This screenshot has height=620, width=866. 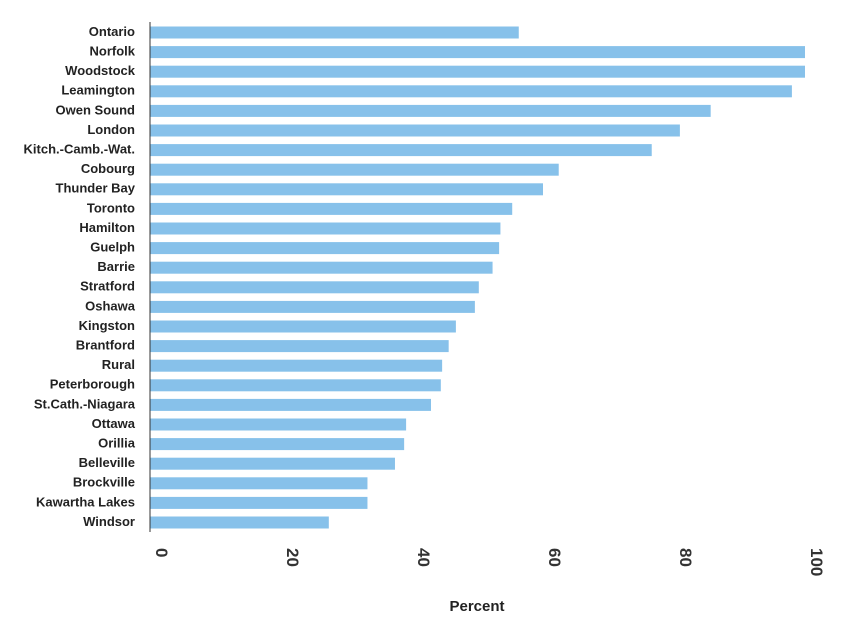 I want to click on category-label: Ontario, so click(x=112, y=31).